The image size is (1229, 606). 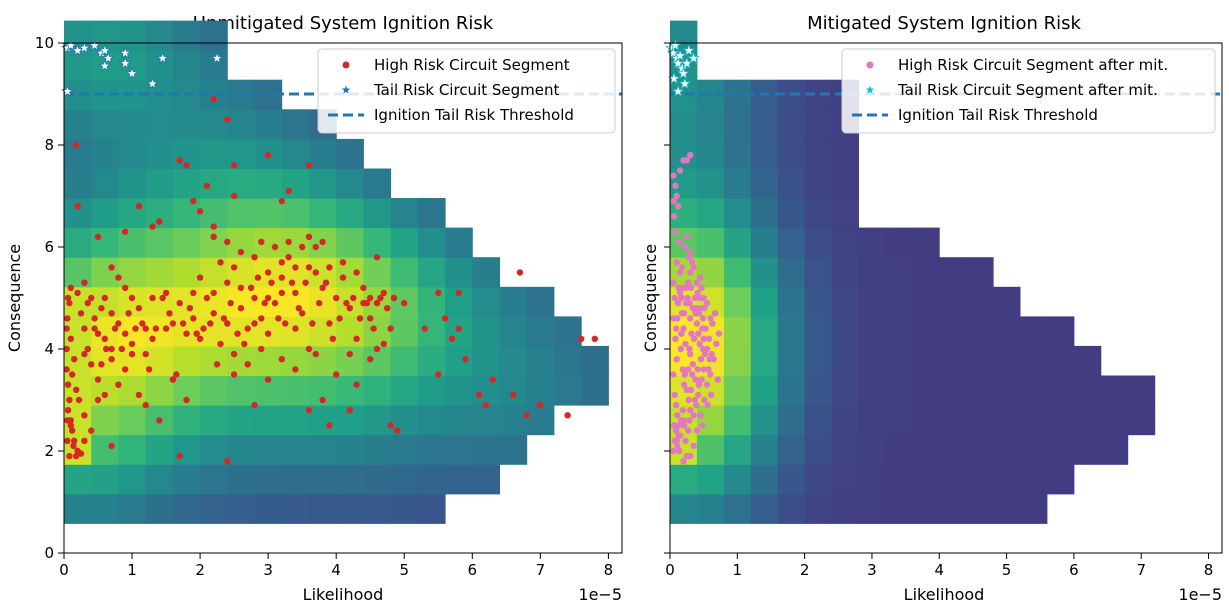 I want to click on x-tick-label: 4, so click(x=939, y=570).